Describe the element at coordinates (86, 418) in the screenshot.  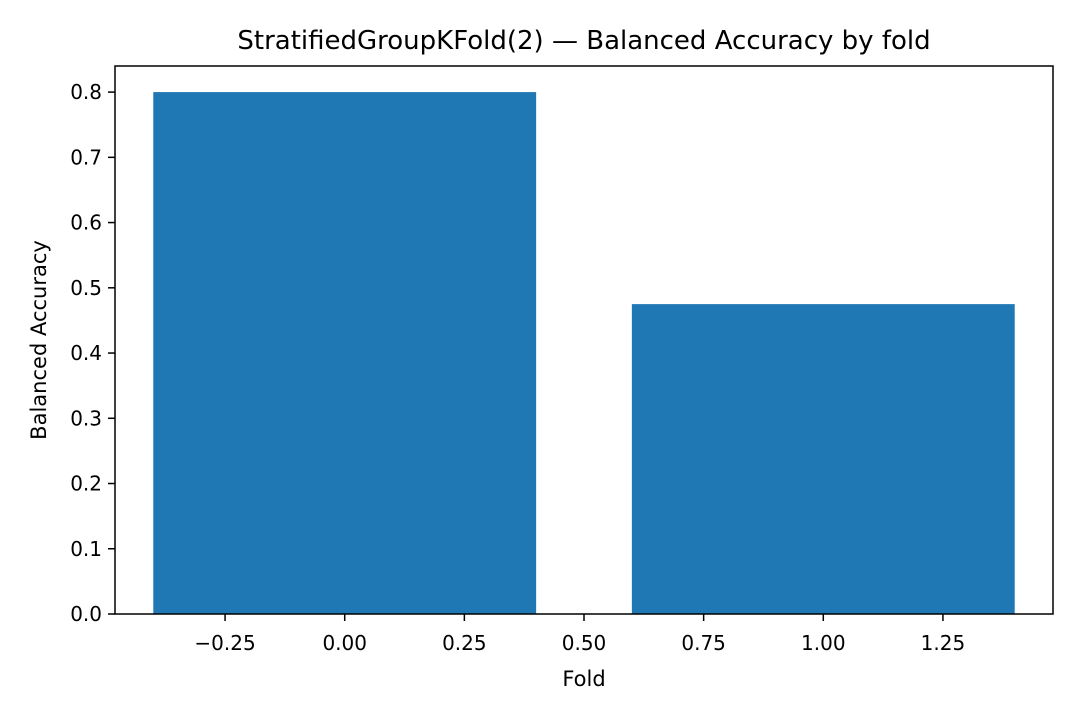
I see `y-tick-label: 0.3` at that location.